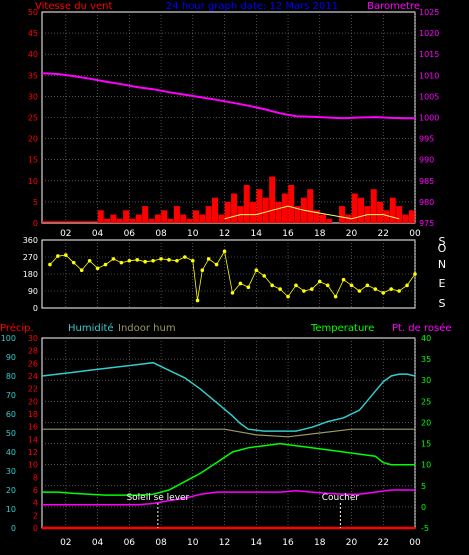 Image resolution: width=469 pixels, height=555 pixels. Describe the element at coordinates (426, 338) in the screenshot. I see `temp-y-tick-label: 40` at that location.